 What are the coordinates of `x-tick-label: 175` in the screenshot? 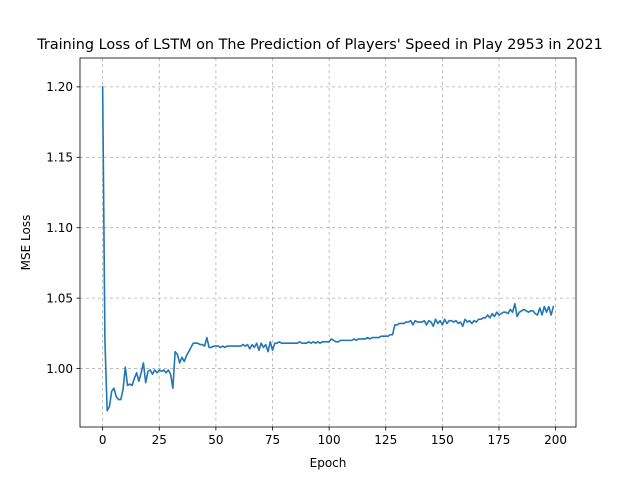 It's located at (499, 440).